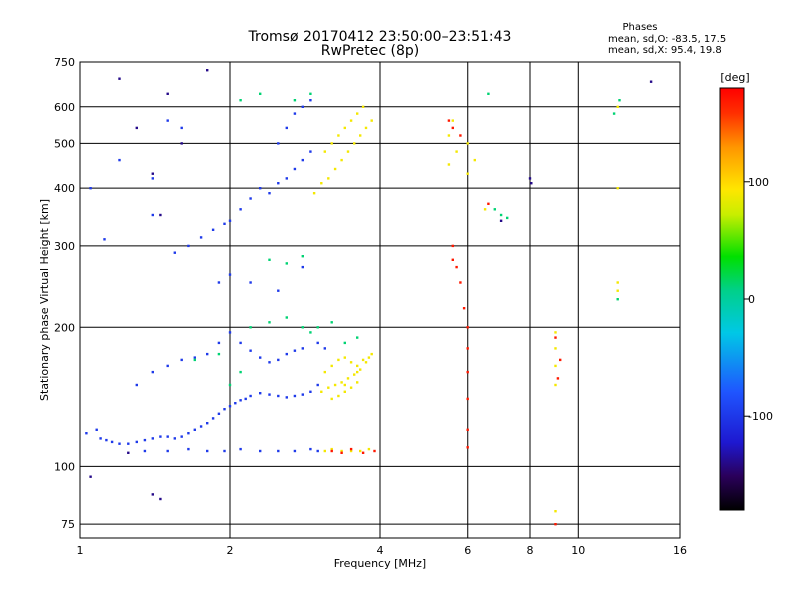 Image resolution: width=800 pixels, height=604 pixels. I want to click on colorbar-tick-label: 100, so click(758, 182).